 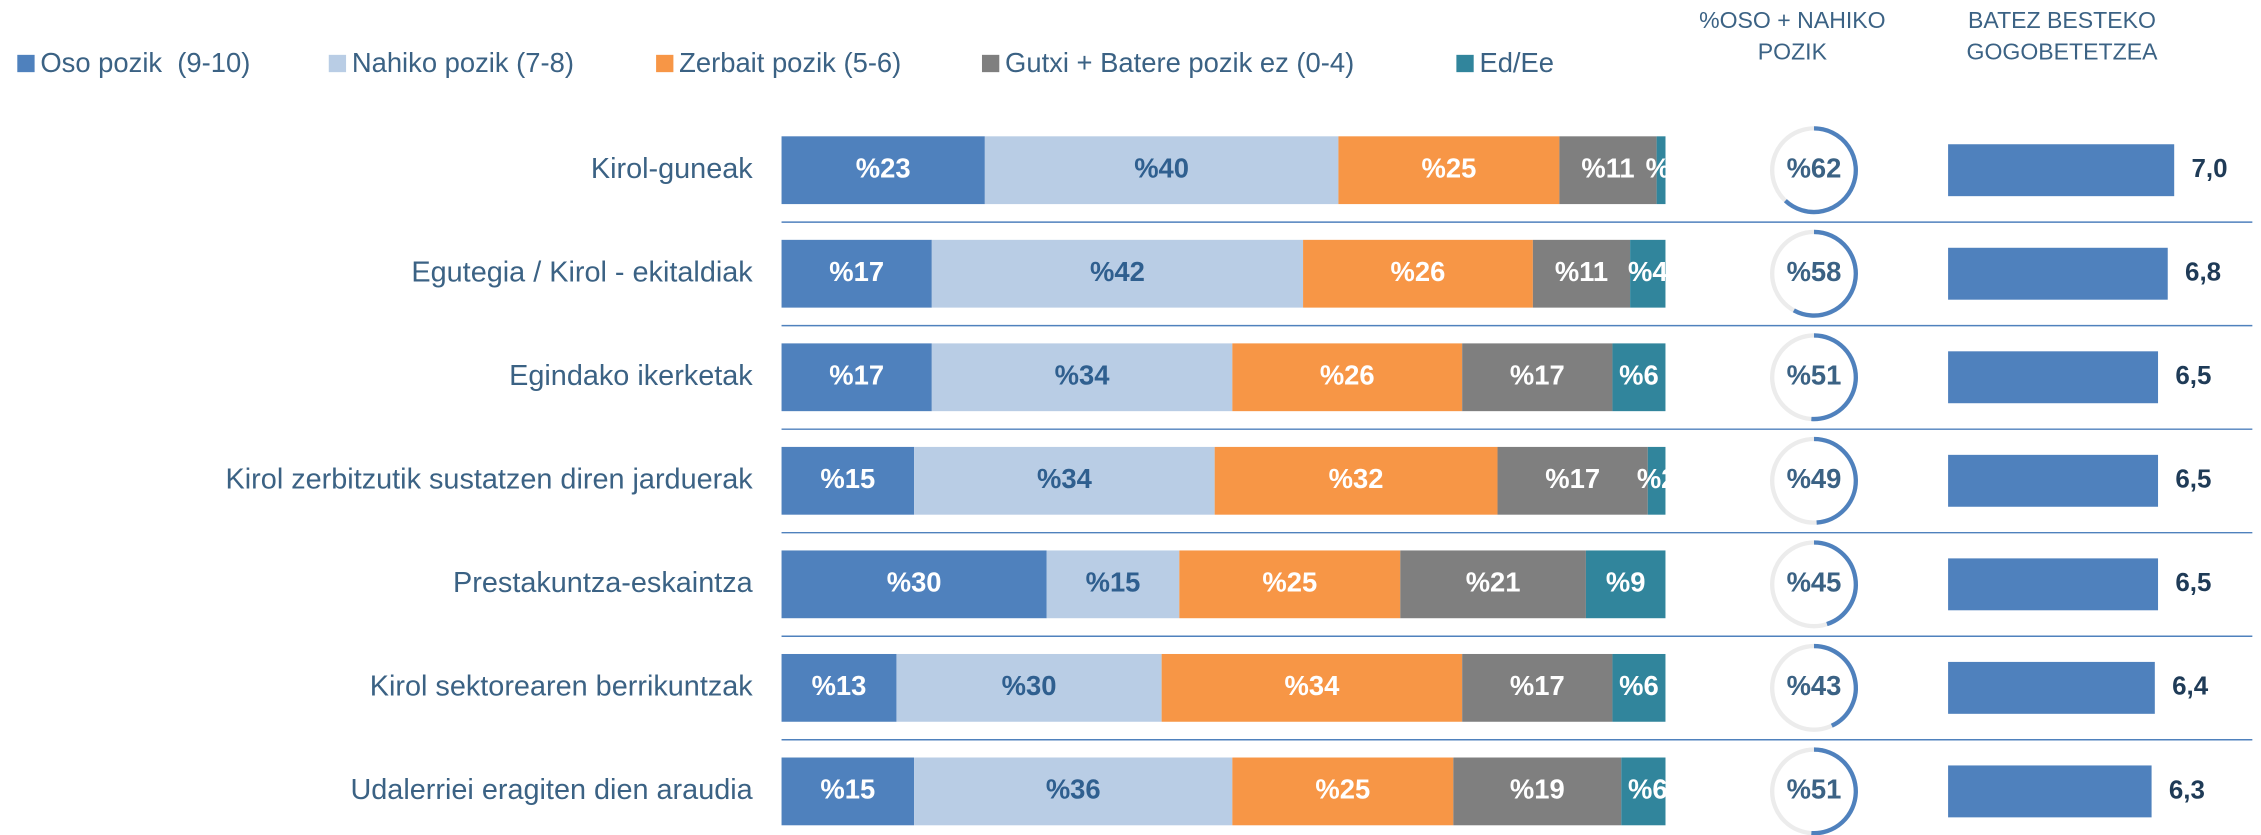 I want to click on donut-label: %45, so click(x=1814, y=582).